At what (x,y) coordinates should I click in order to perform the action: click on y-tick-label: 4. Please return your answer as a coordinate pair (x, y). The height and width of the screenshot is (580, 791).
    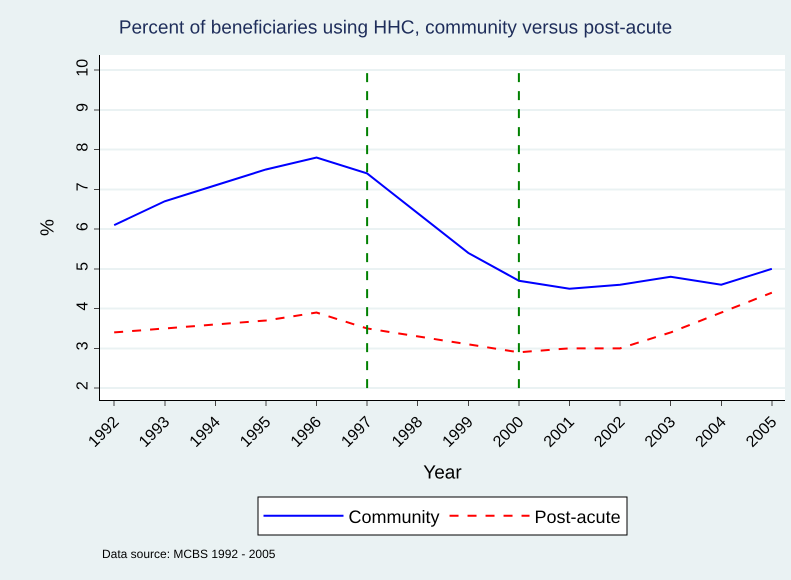
    Looking at the image, I should click on (83, 306).